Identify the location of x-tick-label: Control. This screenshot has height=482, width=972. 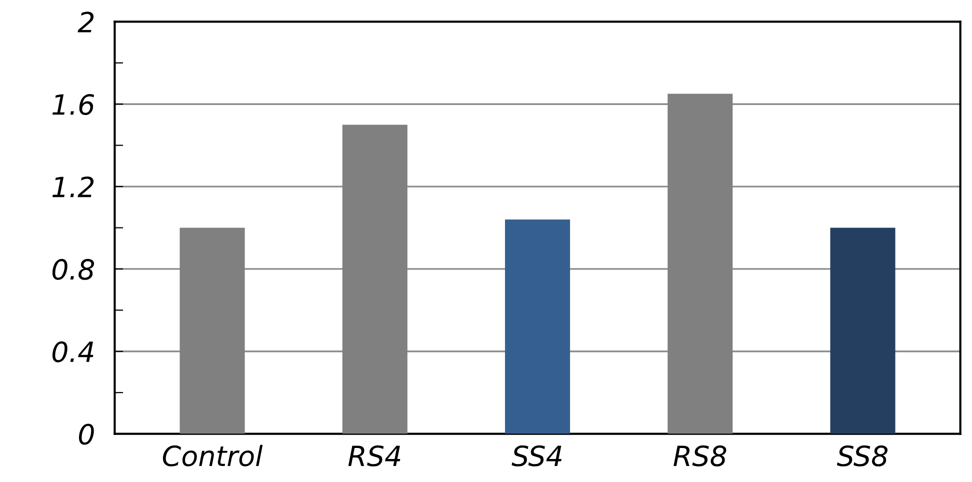
(212, 455).